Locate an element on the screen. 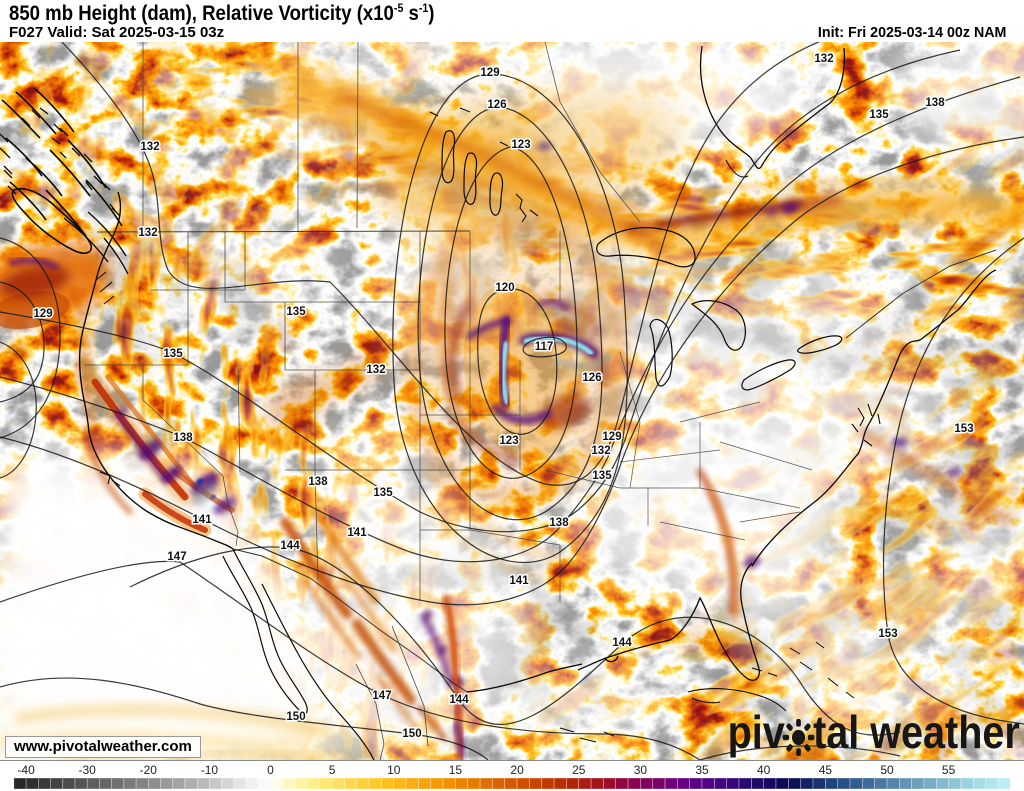 The image size is (1024, 791). svg-text: 117 is located at coordinates (544, 347).